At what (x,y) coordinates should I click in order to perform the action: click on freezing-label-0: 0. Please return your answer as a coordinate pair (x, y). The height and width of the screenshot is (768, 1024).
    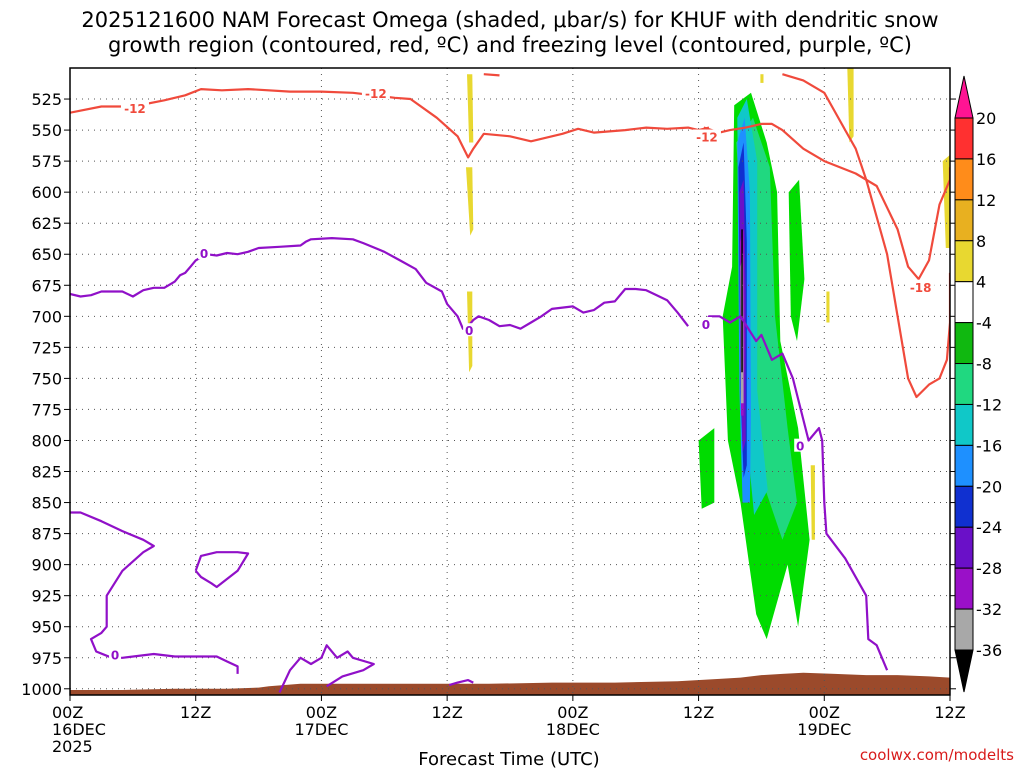
    Looking at the image, I should click on (204, 254).